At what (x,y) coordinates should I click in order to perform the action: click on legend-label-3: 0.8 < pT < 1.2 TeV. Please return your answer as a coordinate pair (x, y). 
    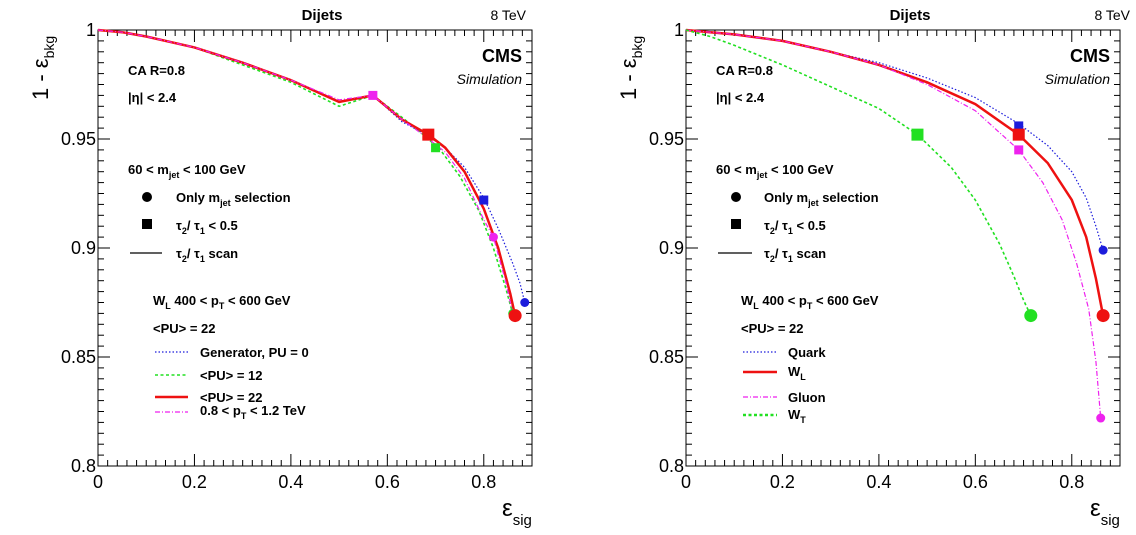
    Looking at the image, I should click on (253, 412).